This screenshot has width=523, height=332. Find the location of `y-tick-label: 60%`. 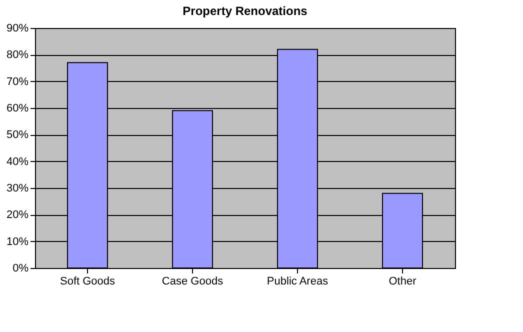

y-tick-label: 60% is located at coordinates (17, 108).